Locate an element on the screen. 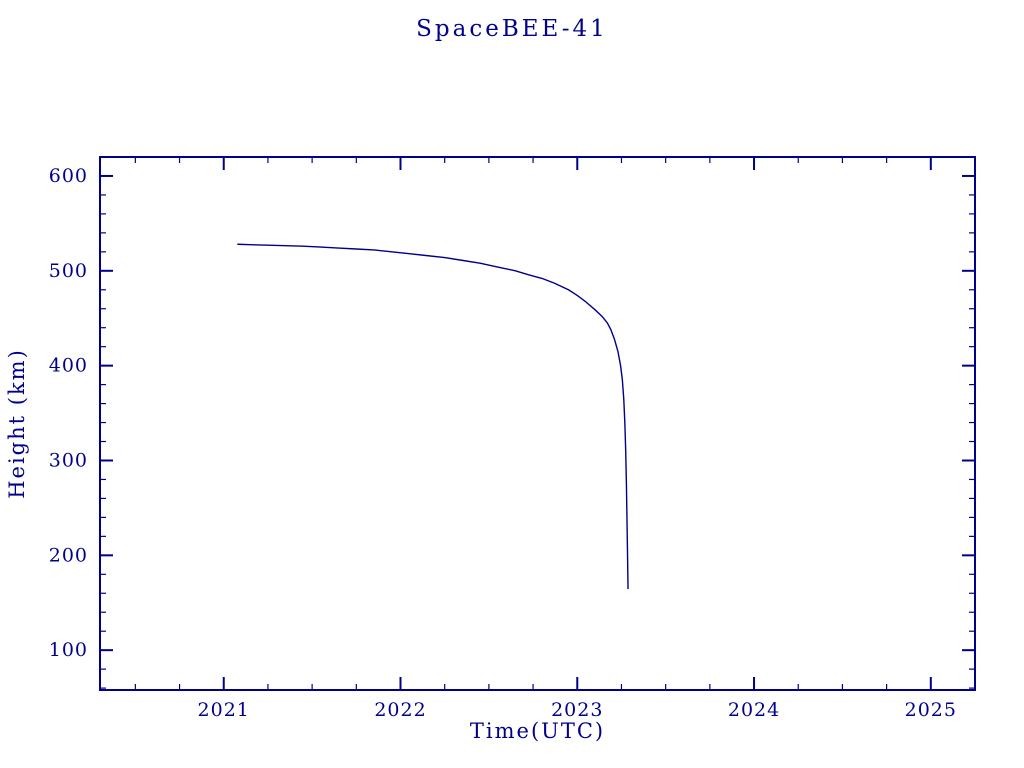 The height and width of the screenshot is (768, 1024). x-tick-label: 2021 is located at coordinates (224, 710).